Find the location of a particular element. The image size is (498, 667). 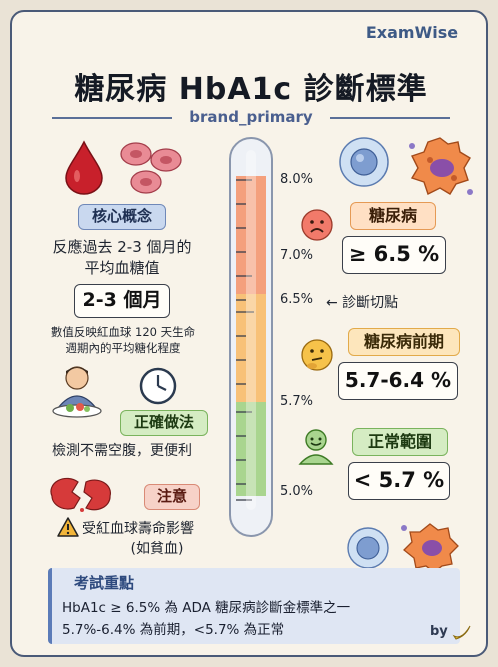

thermometer is located at coordinates (251, 337).